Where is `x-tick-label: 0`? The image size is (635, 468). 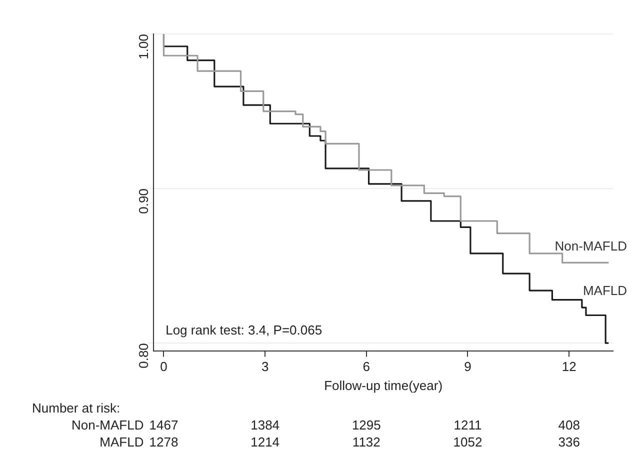
x-tick-label: 0 is located at coordinates (164, 366).